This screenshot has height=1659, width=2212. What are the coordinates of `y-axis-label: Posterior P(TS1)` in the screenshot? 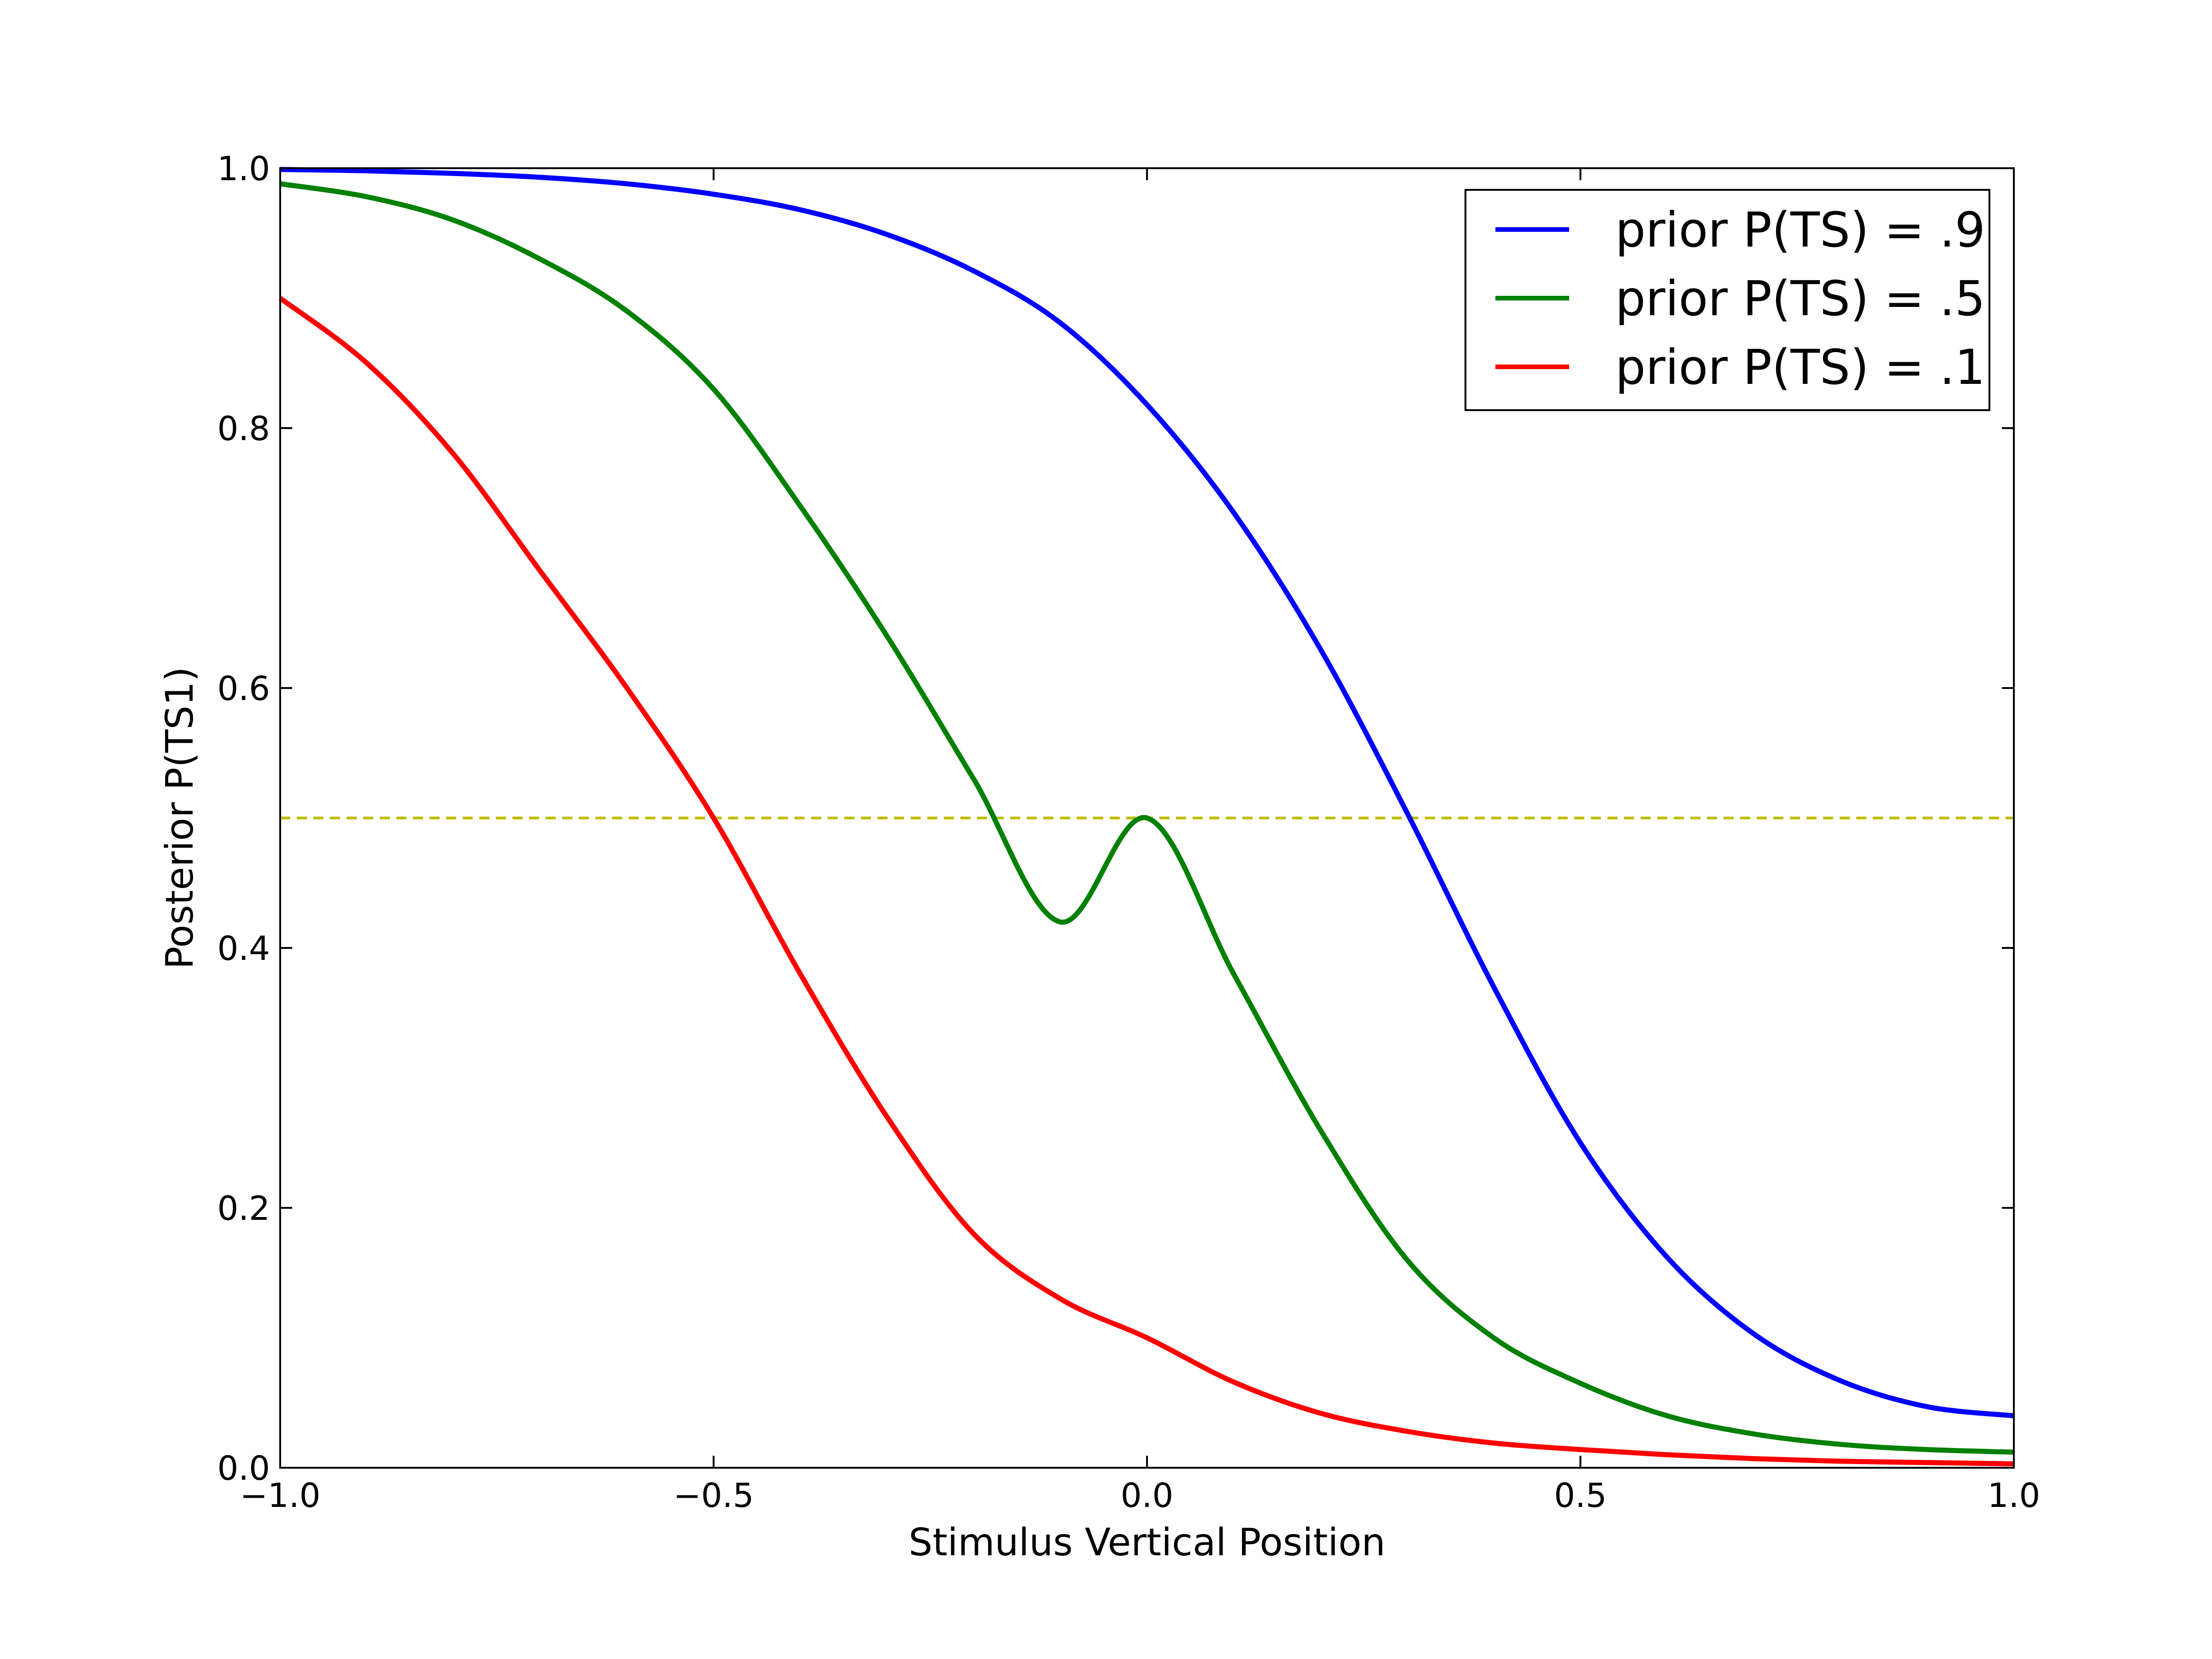 It's located at (180, 818).